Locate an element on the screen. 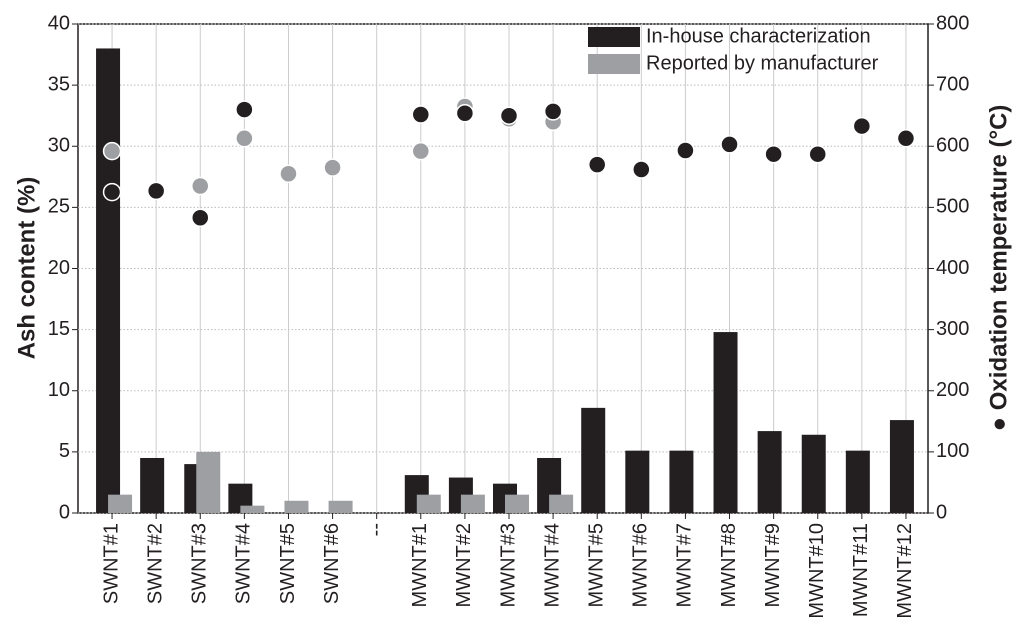 The height and width of the screenshot is (635, 1019). x-tick-label: MWNT#10 is located at coordinates (817, 571).